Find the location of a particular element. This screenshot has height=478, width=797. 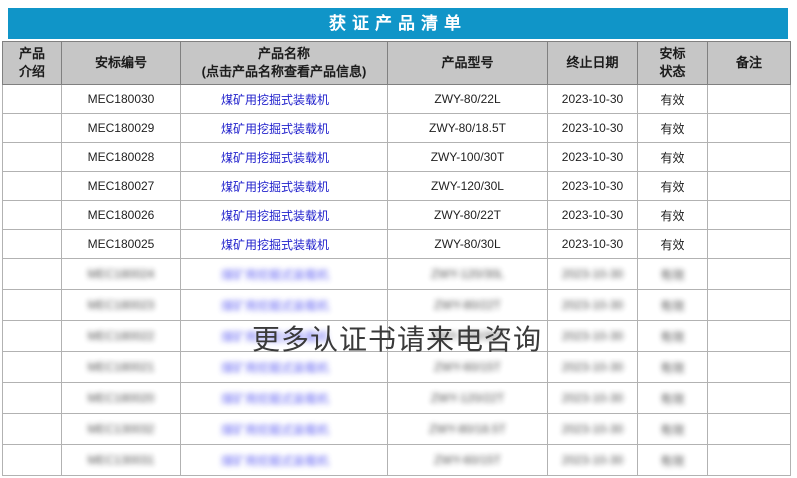

cell-safety-code: MEC180021 is located at coordinates (121, 367).